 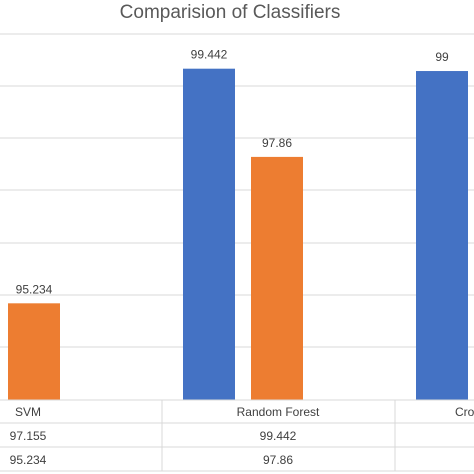 I want to click on data-label: 97.86, so click(x=277, y=143).